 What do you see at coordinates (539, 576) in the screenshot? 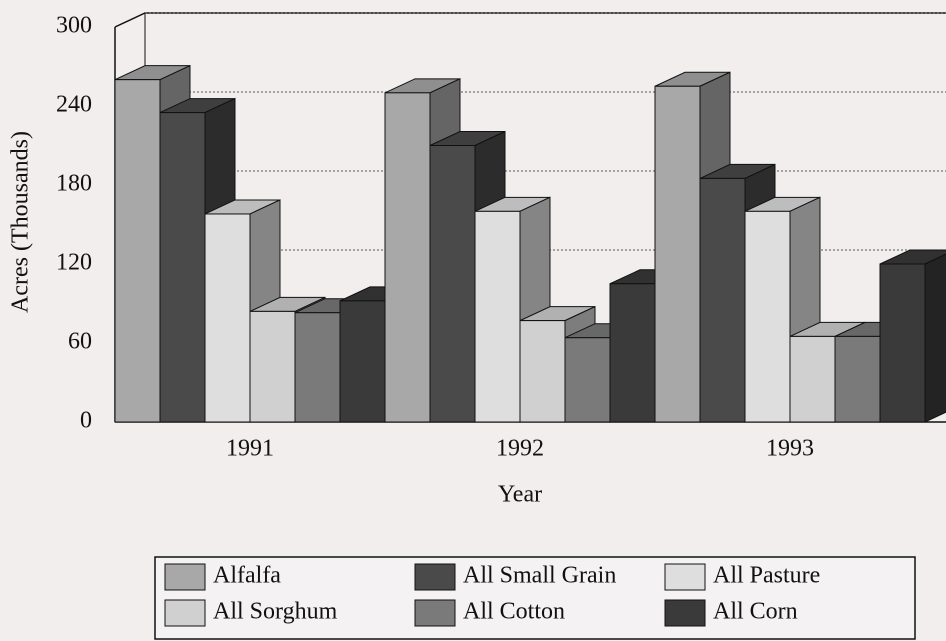
I see `legend-label: All Small Grain` at bounding box center [539, 576].